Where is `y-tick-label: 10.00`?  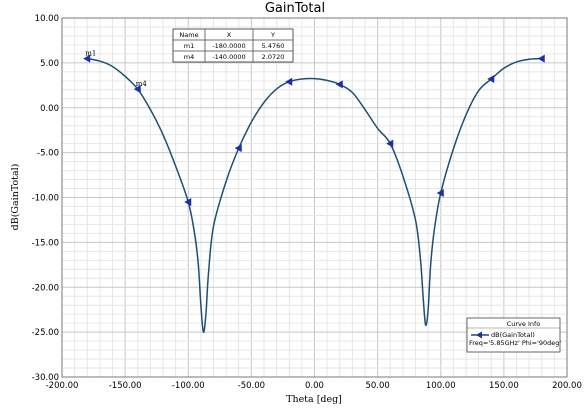 y-tick-label: 10.00 is located at coordinates (47, 19).